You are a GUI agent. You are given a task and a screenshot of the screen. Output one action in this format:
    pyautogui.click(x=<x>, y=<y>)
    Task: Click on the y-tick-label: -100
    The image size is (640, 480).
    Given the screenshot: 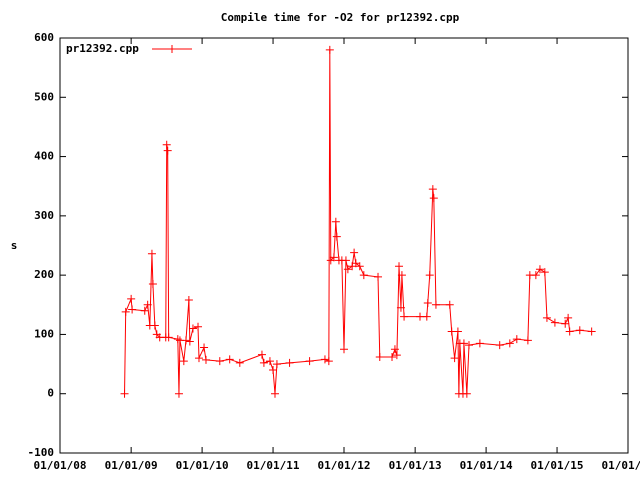 What is the action you would take?
    pyautogui.click(x=41, y=452)
    